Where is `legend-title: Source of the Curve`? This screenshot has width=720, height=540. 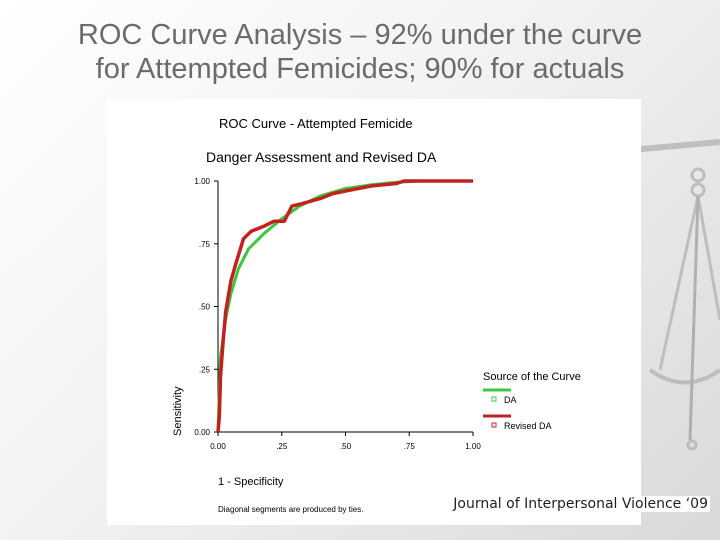
legend-title: Source of the Curve is located at coordinates (532, 377).